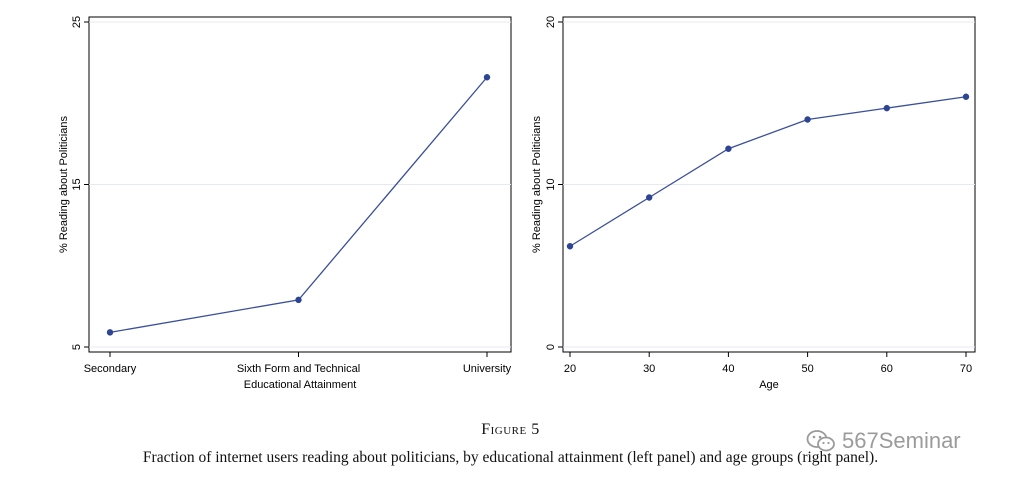 This screenshot has height=481, width=1021. Describe the element at coordinates (966, 369) in the screenshot. I see `x-tick-label: 70` at that location.